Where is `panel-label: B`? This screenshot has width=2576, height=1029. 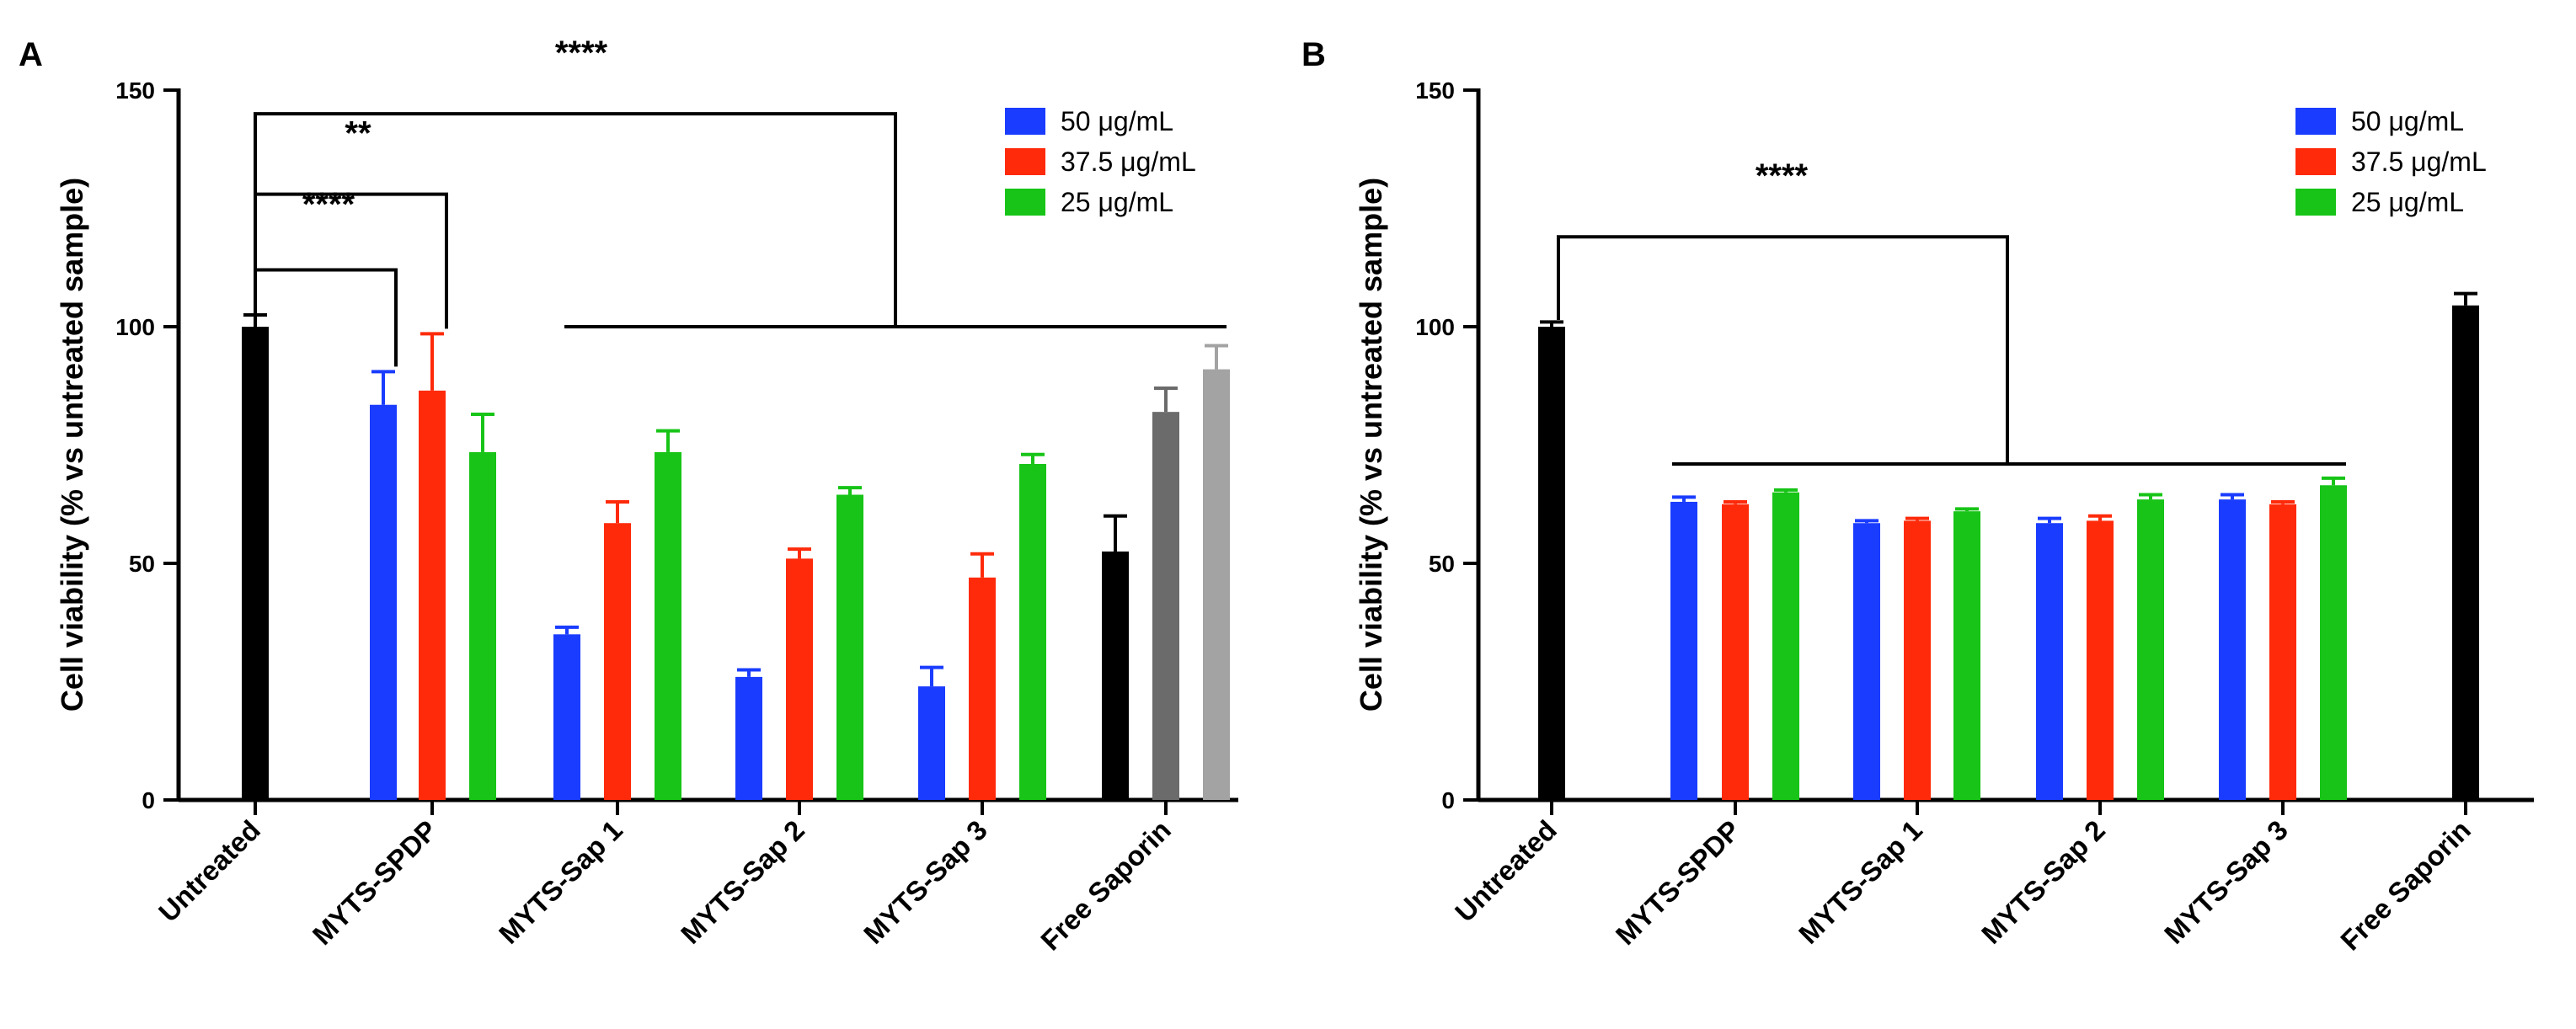
panel-label: B is located at coordinates (1313, 54).